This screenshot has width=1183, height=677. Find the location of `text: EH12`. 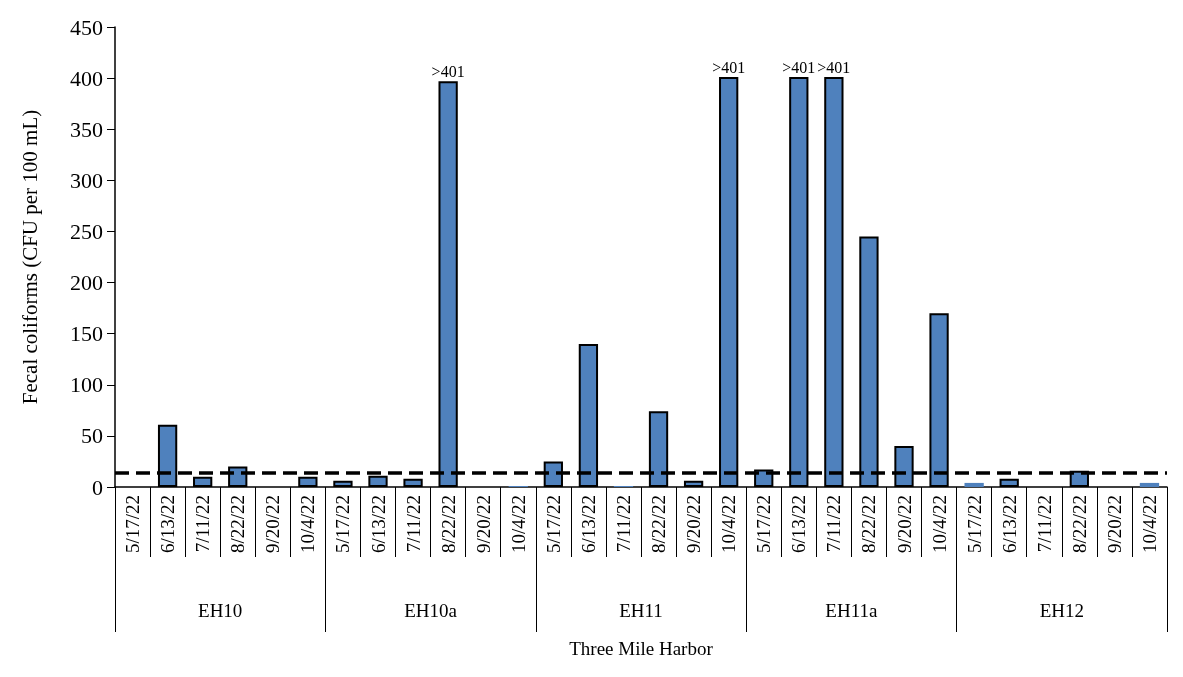

text: EH12 is located at coordinates (1061, 610).